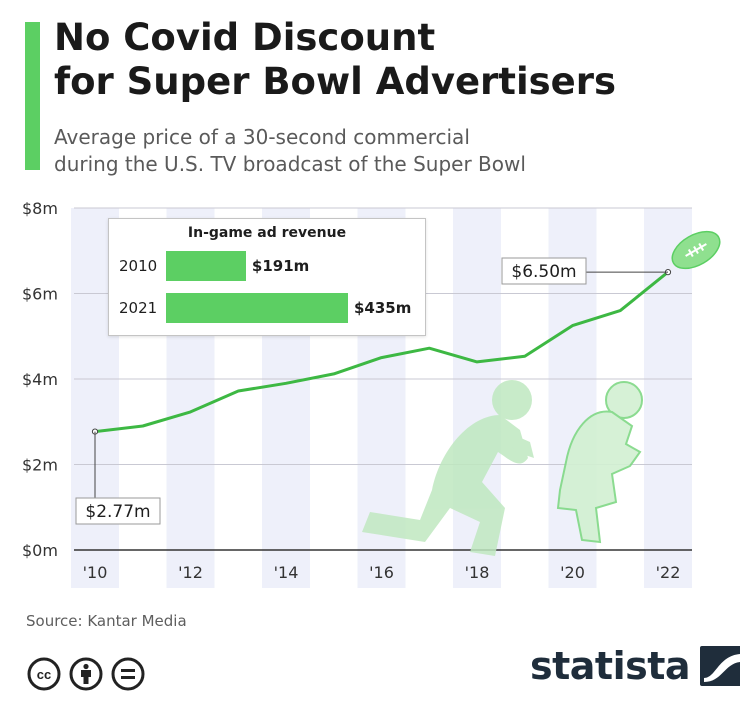 The image size is (740, 704). Describe the element at coordinates (95, 572) in the screenshot. I see `x-tick-label: '10` at that location.